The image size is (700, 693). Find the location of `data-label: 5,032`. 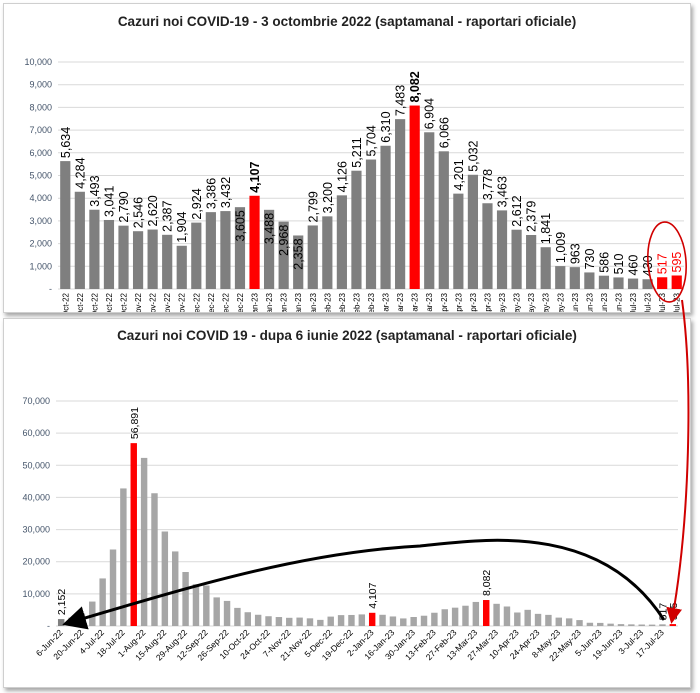

data-label: 5,032 is located at coordinates (473, 155).